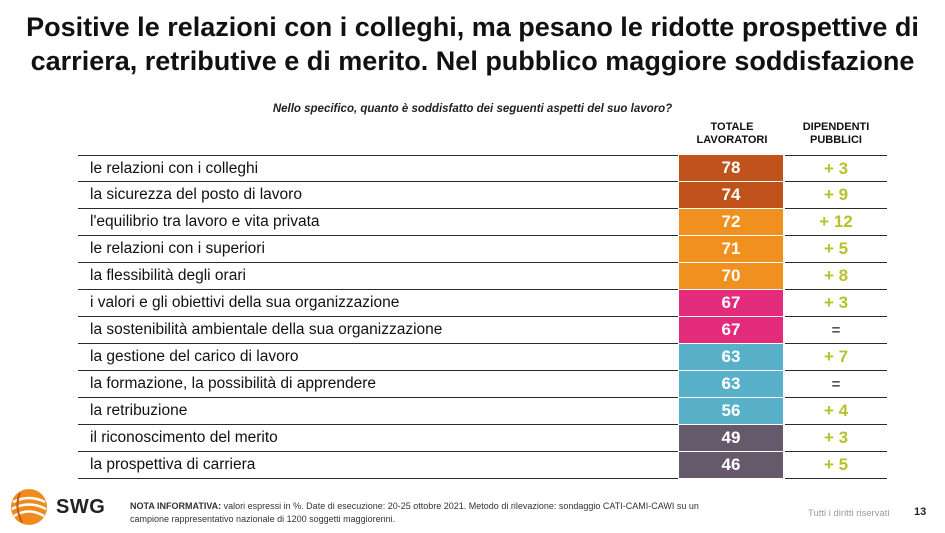 The image size is (945, 533). I want to click on swg-logo: SWG, so click(56, 507).